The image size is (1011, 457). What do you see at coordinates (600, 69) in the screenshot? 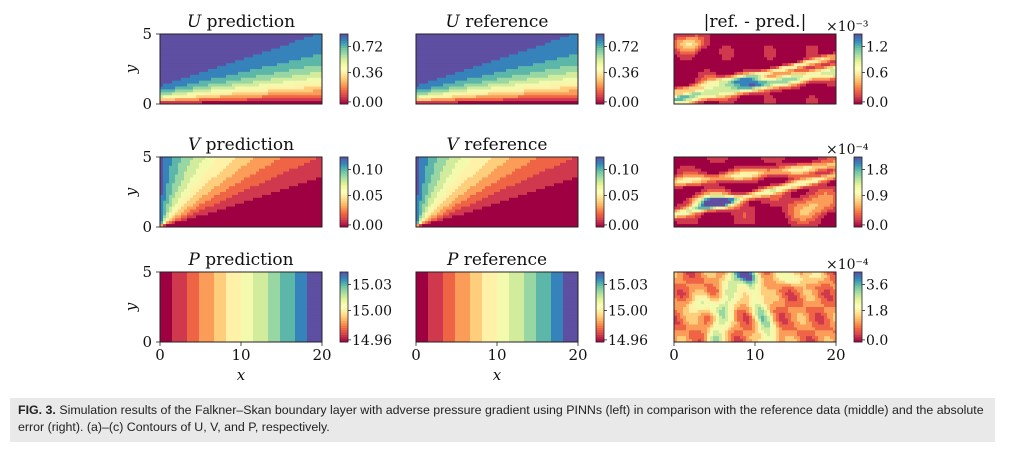
I see `colorbar-frame` at bounding box center [600, 69].